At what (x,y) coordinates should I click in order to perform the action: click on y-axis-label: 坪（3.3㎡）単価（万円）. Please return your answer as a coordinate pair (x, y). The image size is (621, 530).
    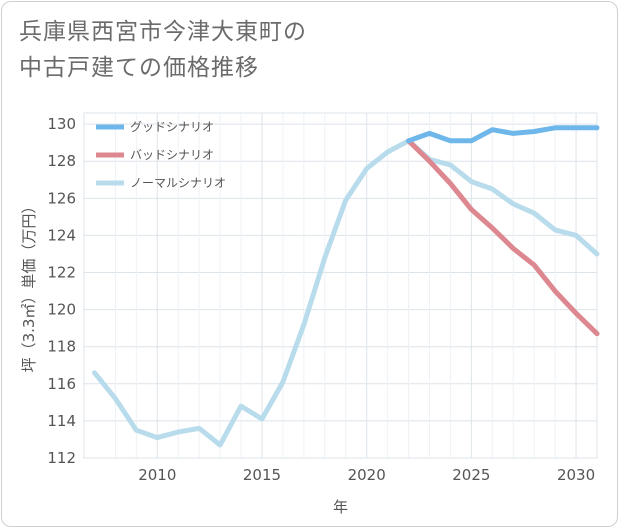
    Looking at the image, I should click on (29, 286).